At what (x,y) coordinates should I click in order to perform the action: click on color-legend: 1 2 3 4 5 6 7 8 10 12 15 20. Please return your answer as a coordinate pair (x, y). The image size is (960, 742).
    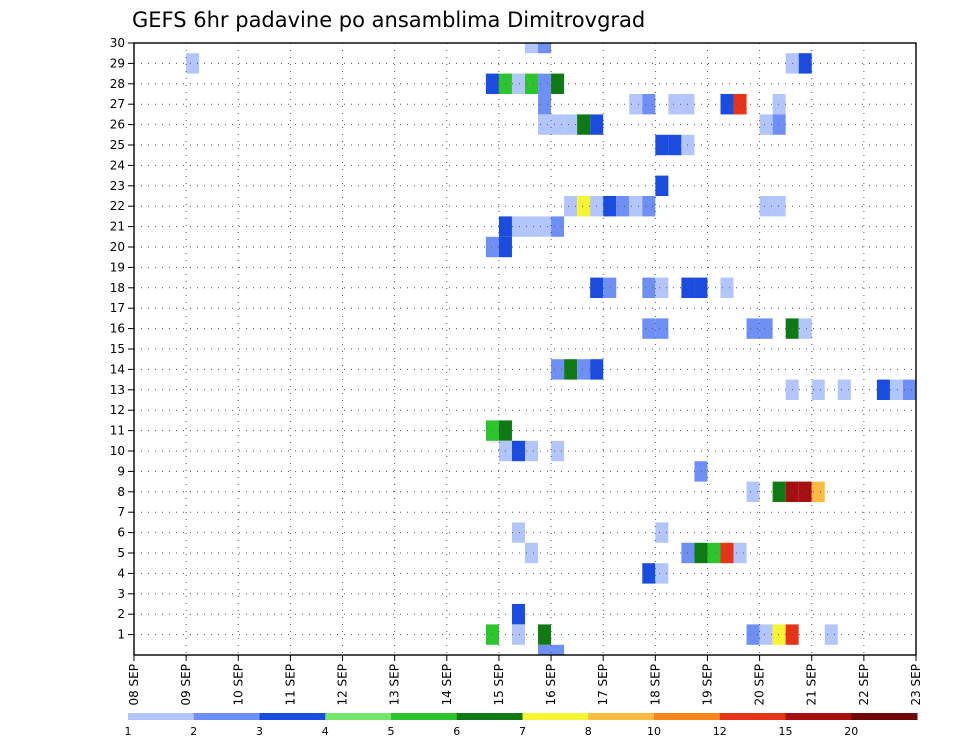
    Looking at the image, I should click on (521, 725).